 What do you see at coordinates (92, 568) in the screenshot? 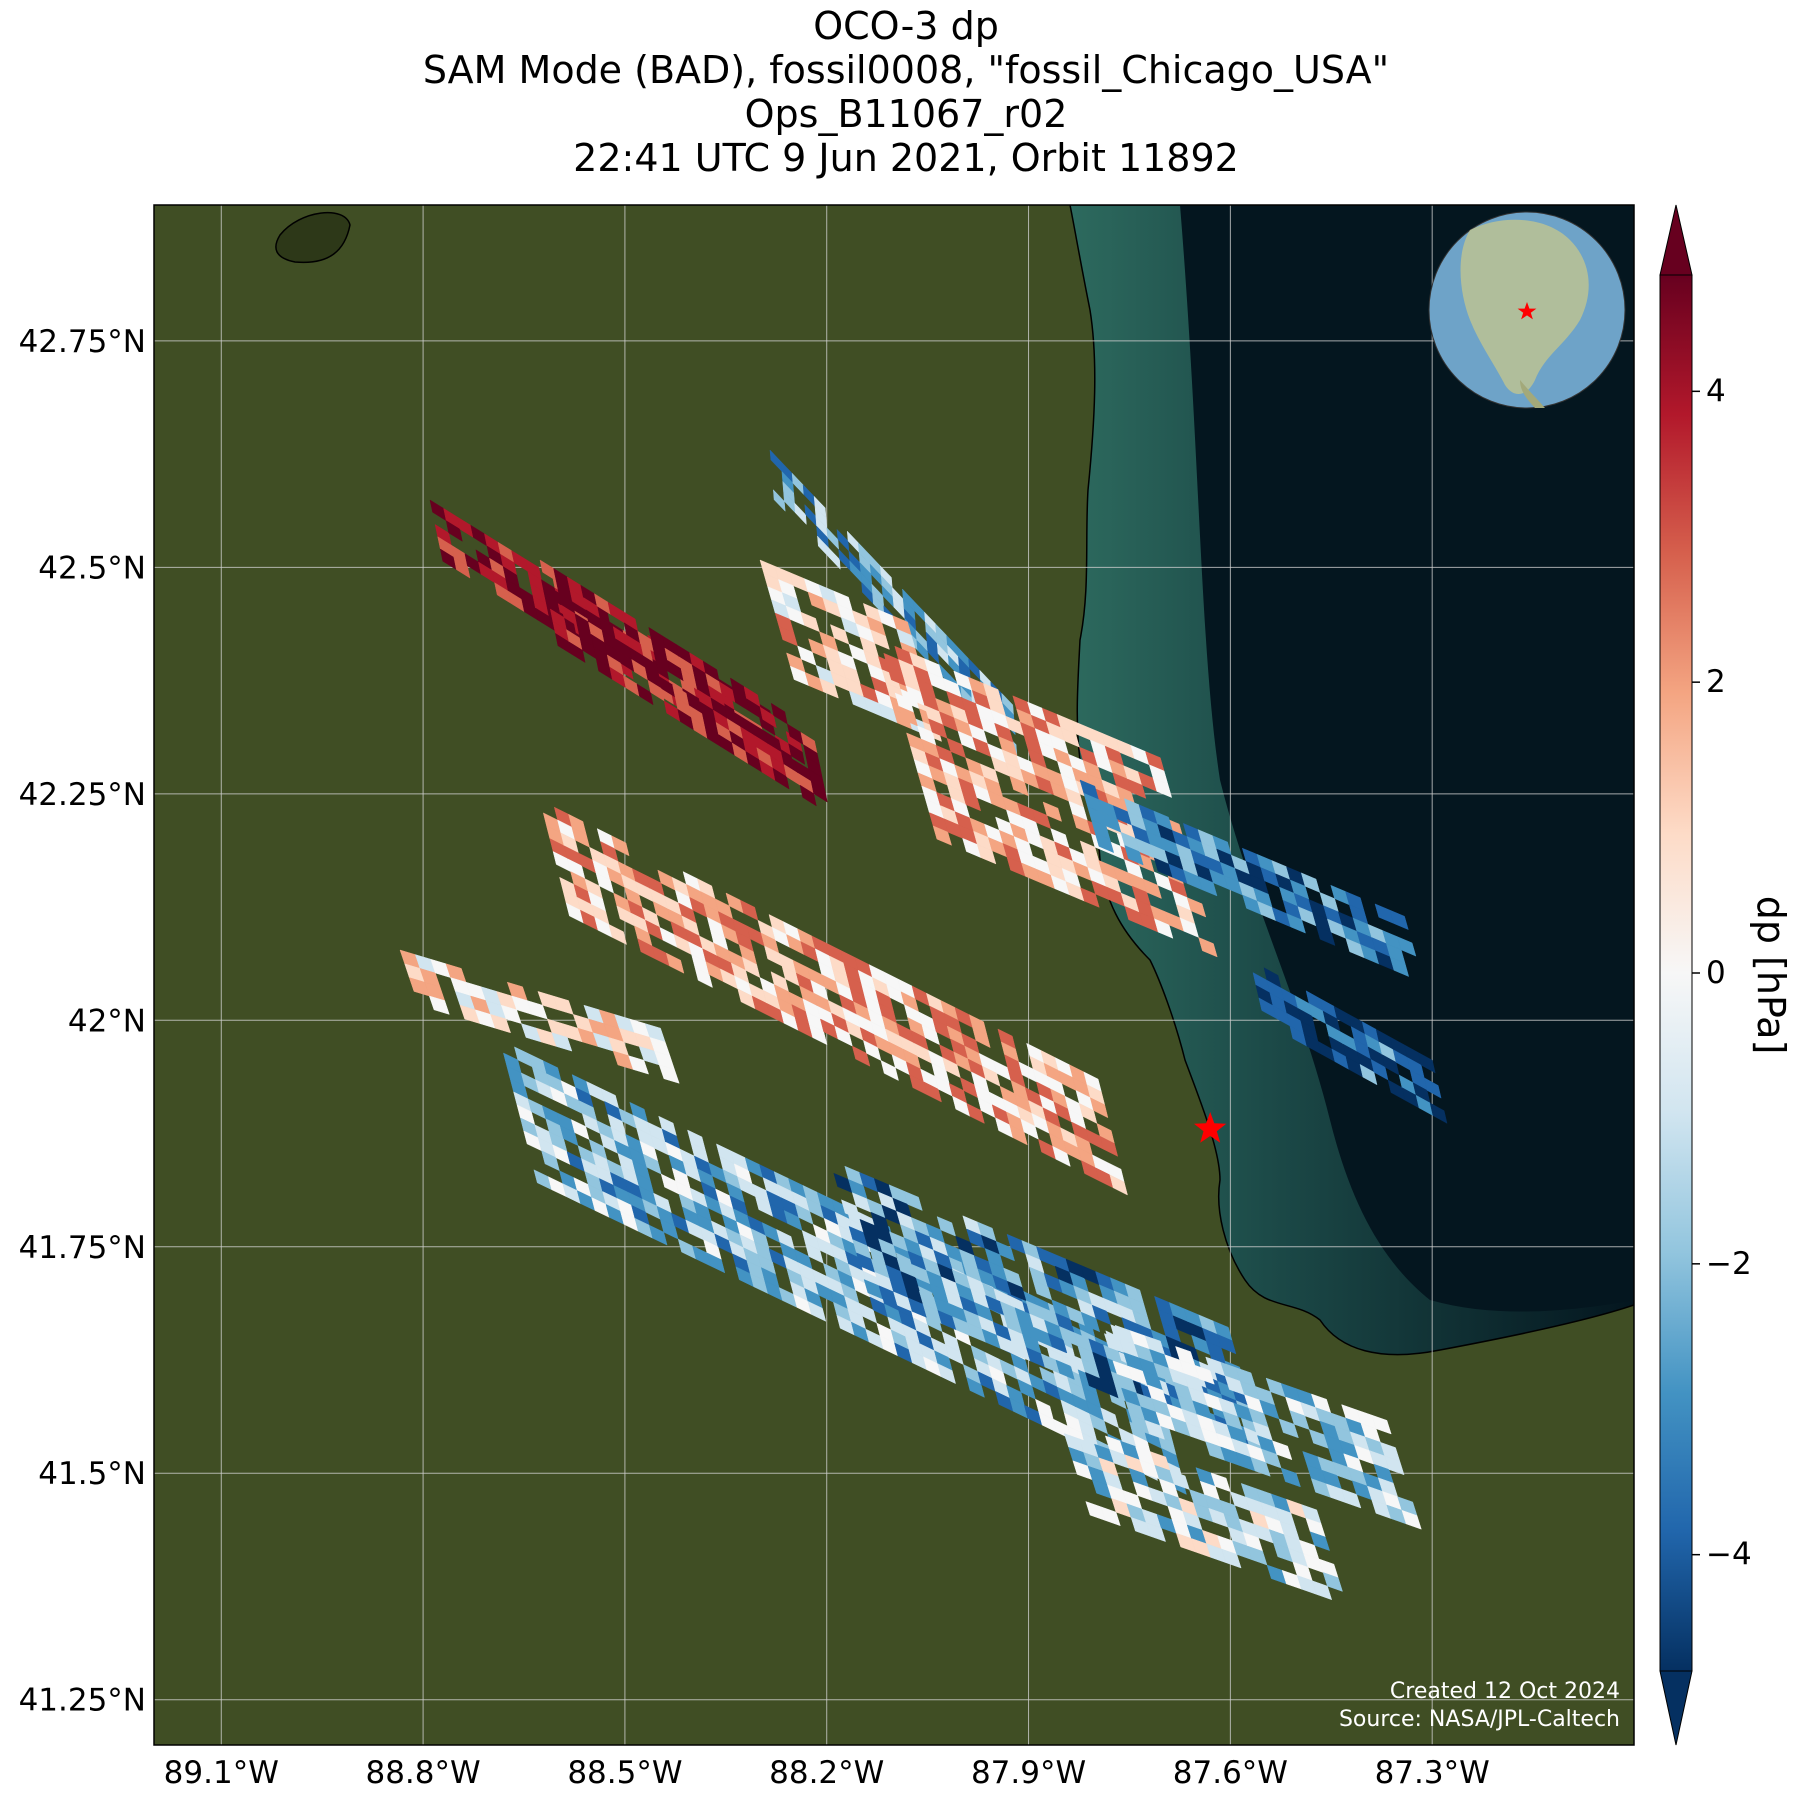
I see `y-tick-label: 42.5°N` at bounding box center [92, 568].